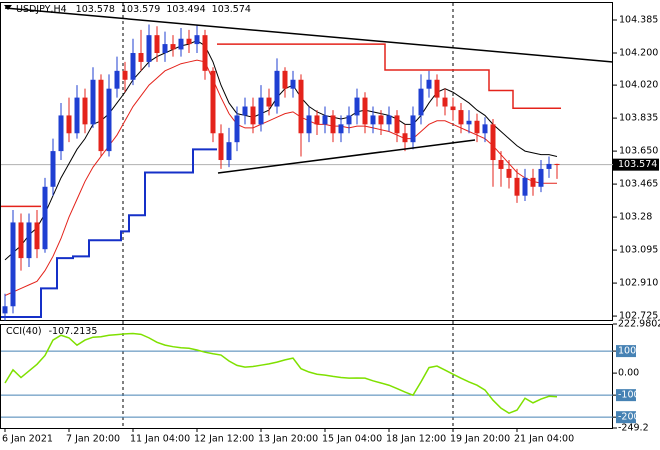  Describe the element at coordinates (638, 118) in the screenshot. I see `y-tick-label: 103.835` at that location.